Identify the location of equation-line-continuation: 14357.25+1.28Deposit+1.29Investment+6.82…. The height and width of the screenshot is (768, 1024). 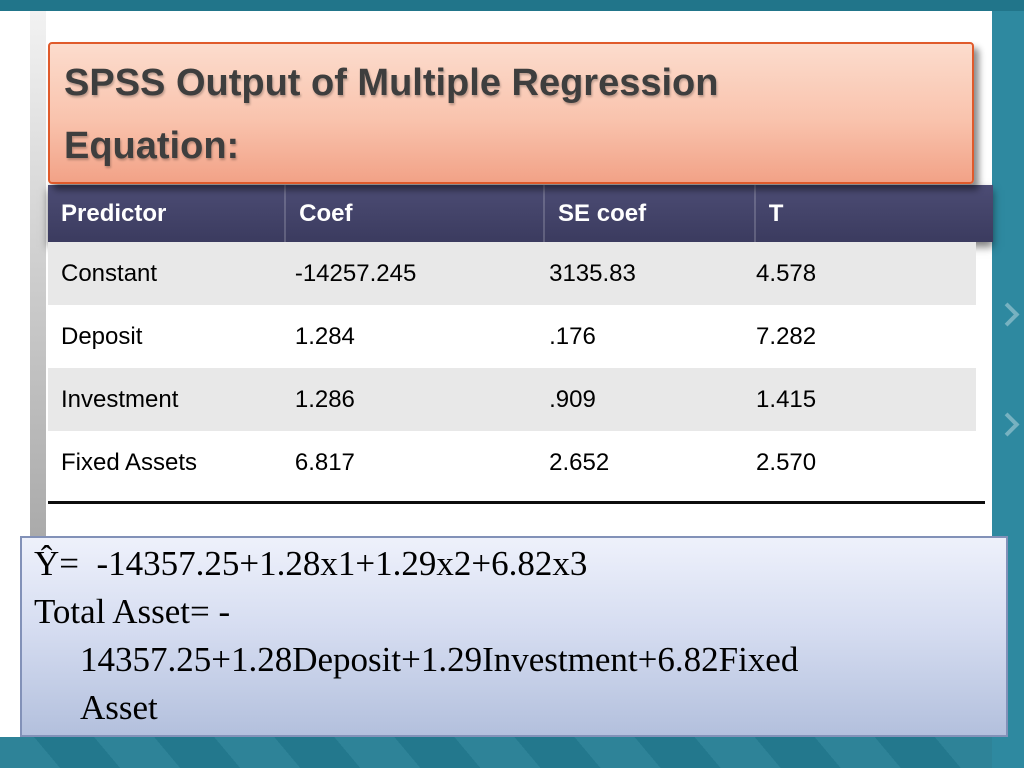
(439, 659).